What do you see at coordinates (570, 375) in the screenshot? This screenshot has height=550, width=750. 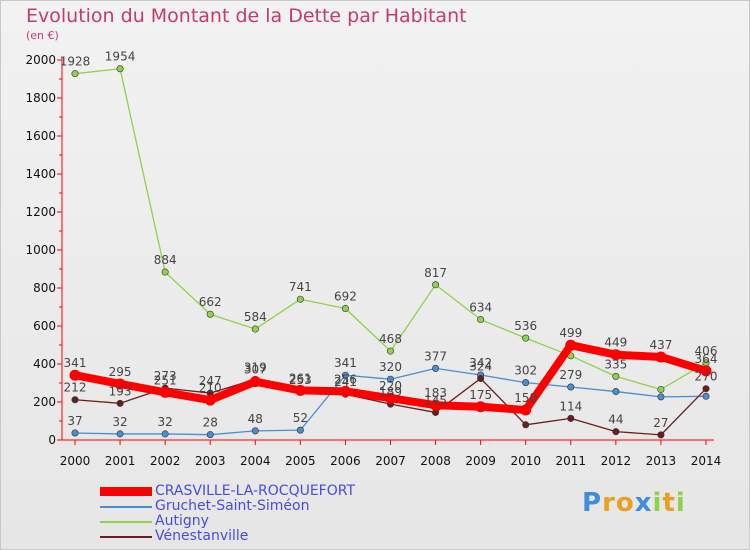 I see `data-label: 279` at bounding box center [570, 375].